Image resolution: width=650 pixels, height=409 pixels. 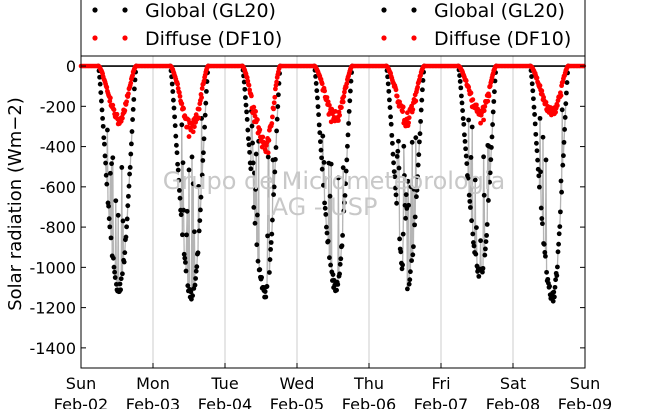 I want to click on legend-marker-diffuse-2b, so click(x=414, y=38).